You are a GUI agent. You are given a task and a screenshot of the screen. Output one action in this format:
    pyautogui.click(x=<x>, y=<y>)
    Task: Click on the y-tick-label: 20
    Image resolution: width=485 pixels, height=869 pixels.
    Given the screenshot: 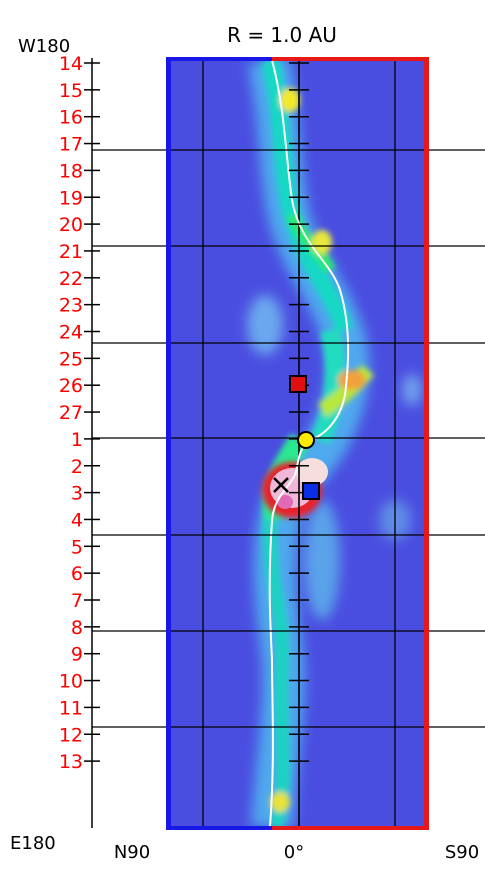 What is the action you would take?
    pyautogui.click(x=71, y=225)
    